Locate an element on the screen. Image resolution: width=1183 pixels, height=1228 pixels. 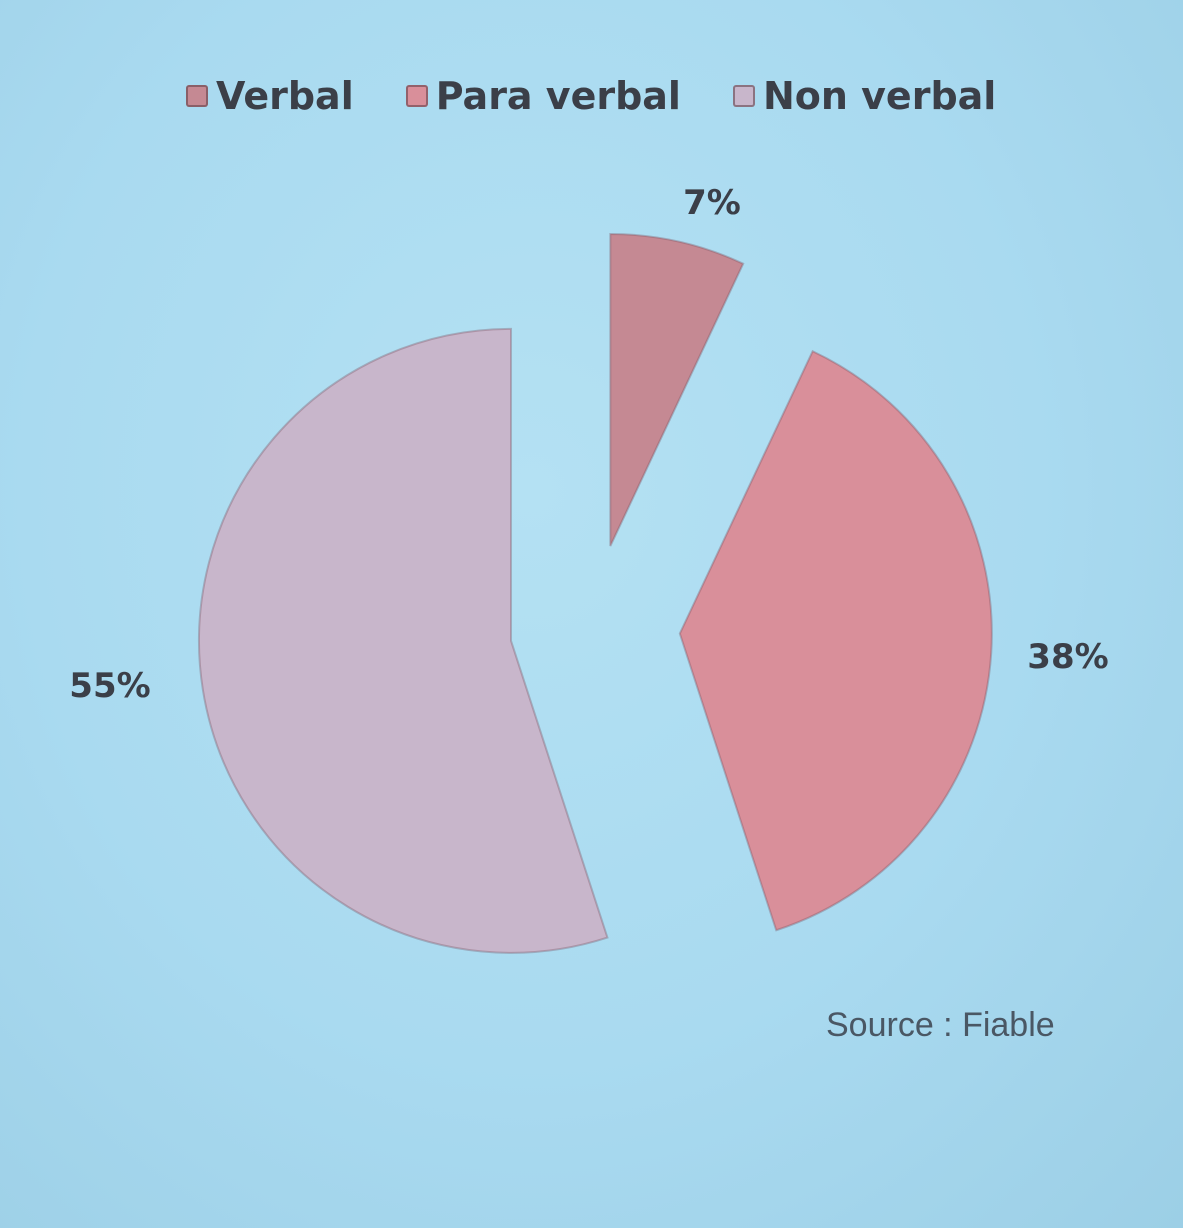
value-label-verbal: 7% is located at coordinates (712, 203).